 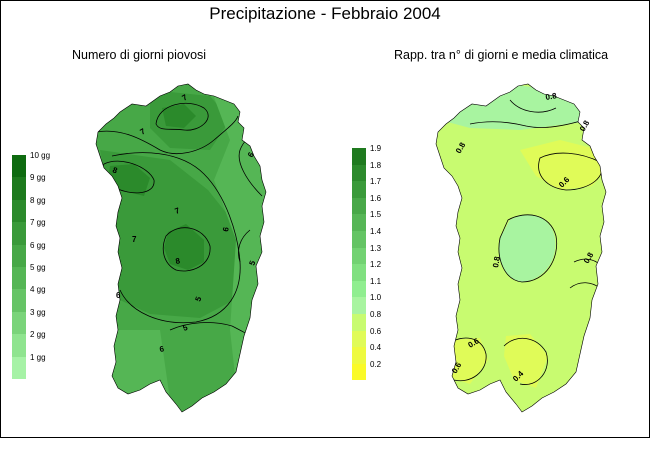 I want to click on right-legend-label: 1.6, so click(x=376, y=198).